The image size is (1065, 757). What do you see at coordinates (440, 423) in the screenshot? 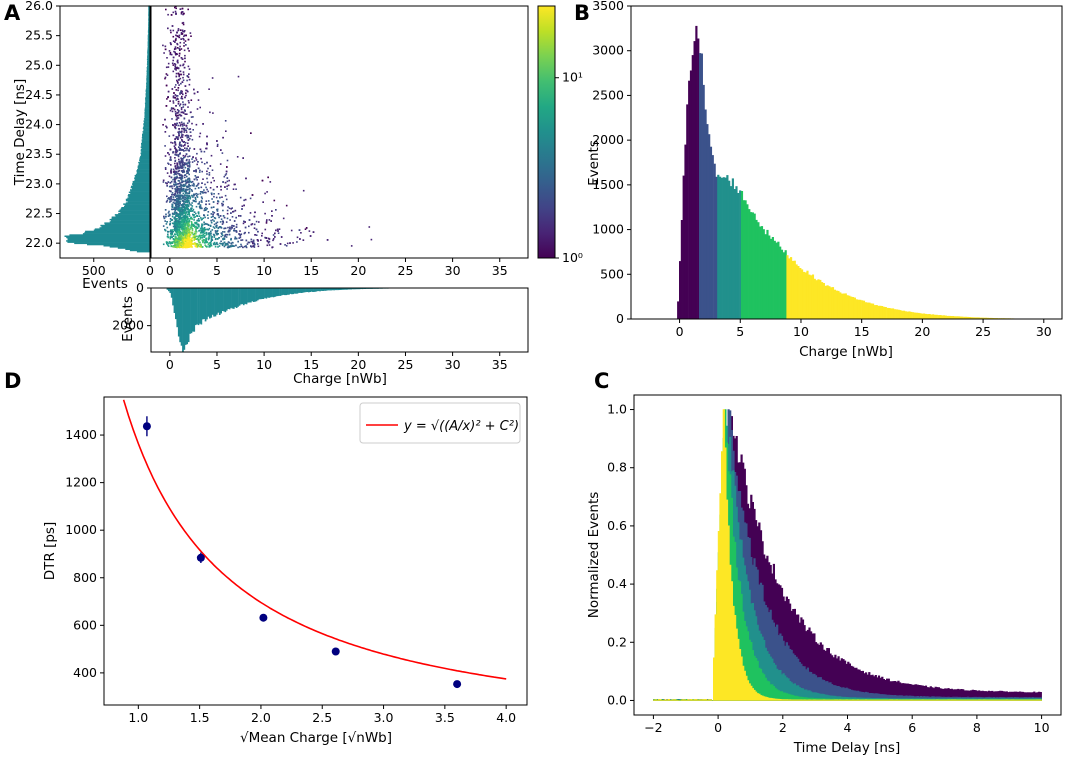
I see `panel-d-legend: y = √((A/x)² + C²)` at bounding box center [440, 423].